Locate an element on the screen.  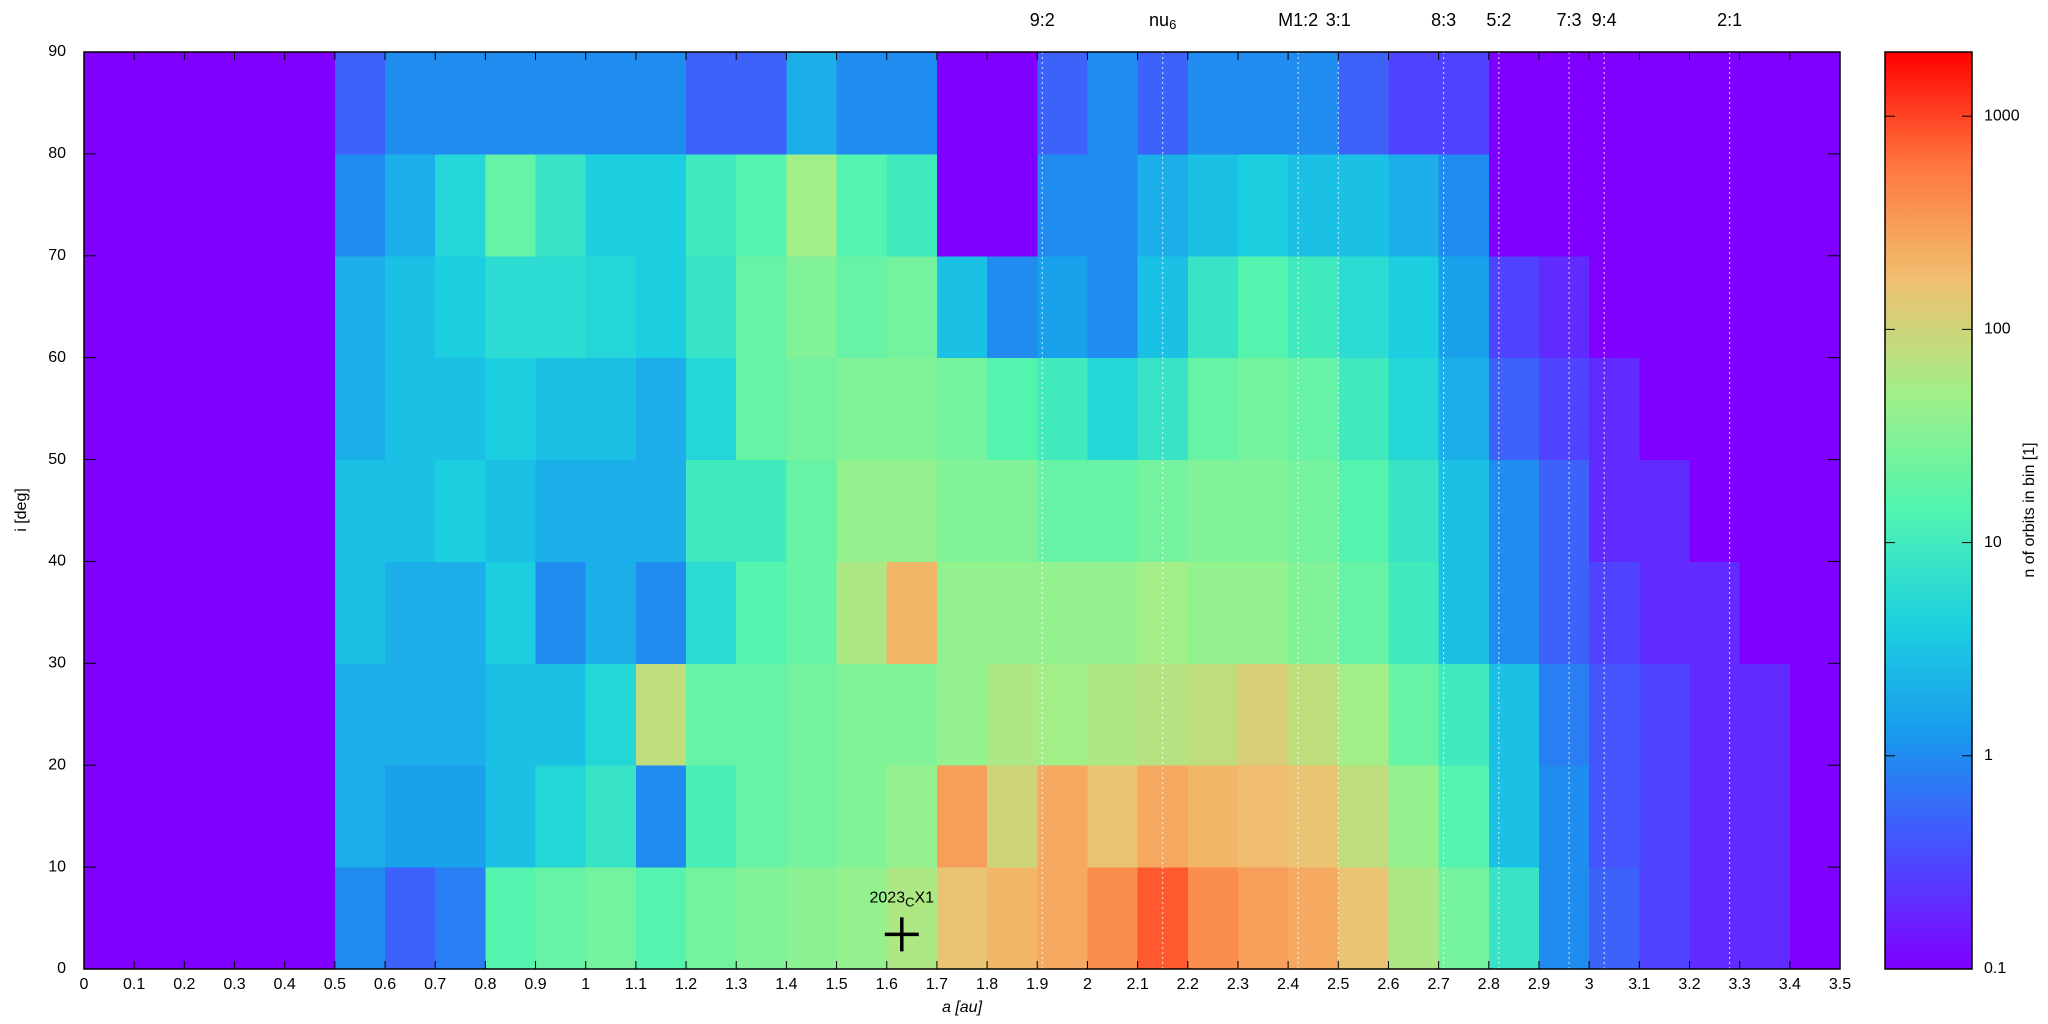
x-tick-label: 2.7 is located at coordinates (1439, 984).